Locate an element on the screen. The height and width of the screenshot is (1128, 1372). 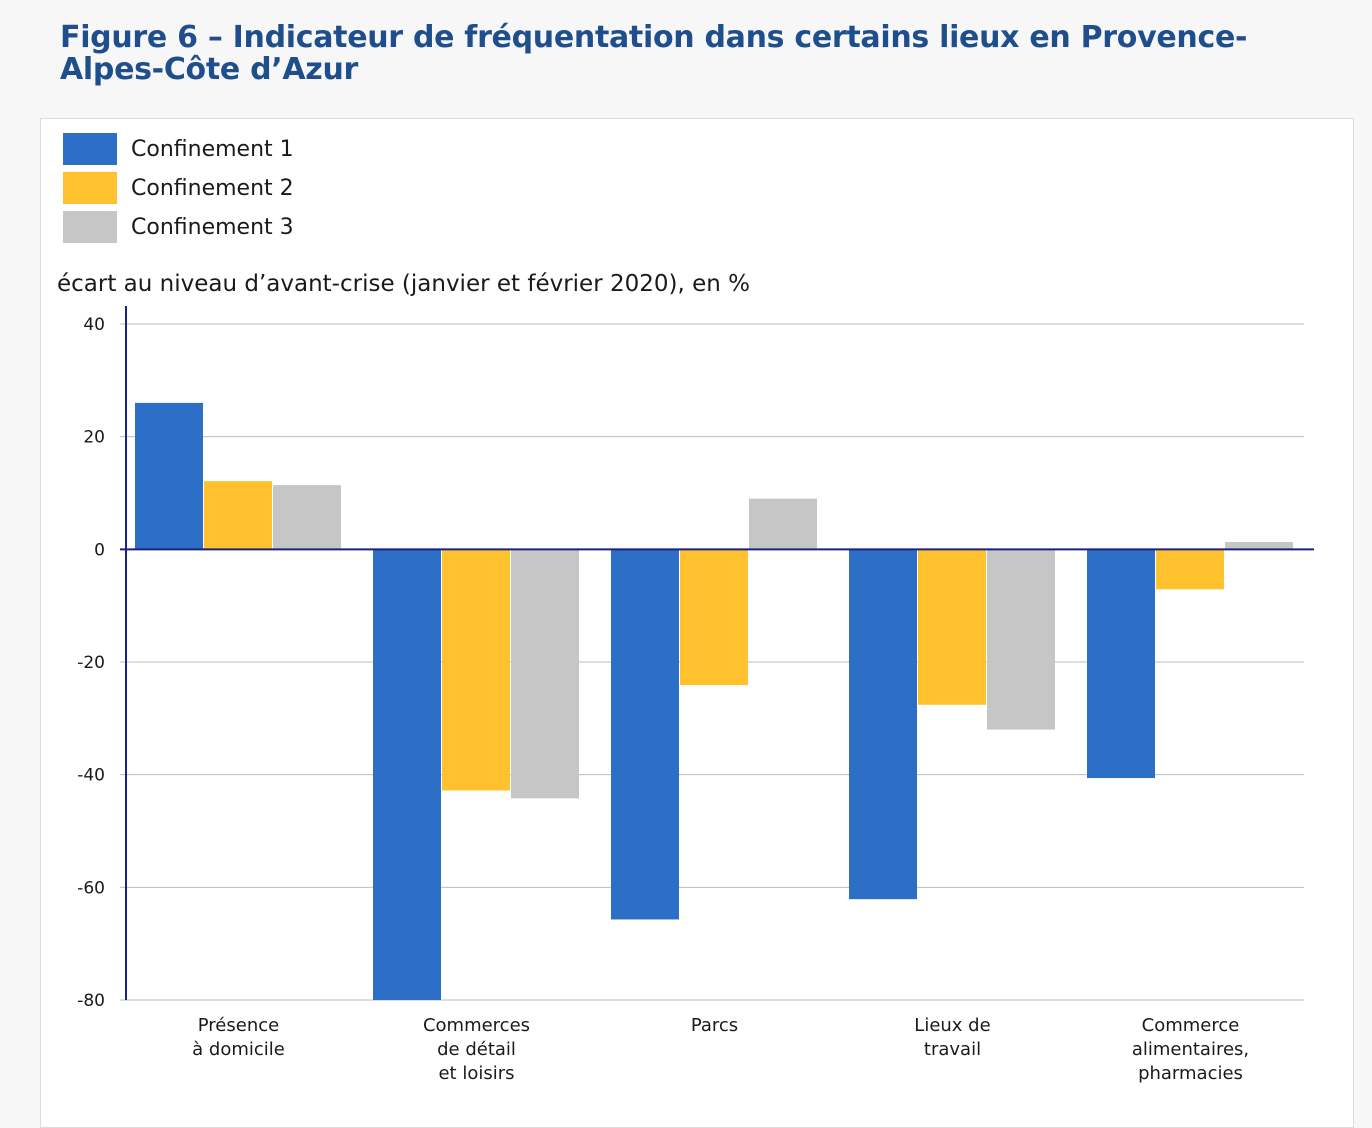
category-label: pharmacies is located at coordinates (1190, 1073).